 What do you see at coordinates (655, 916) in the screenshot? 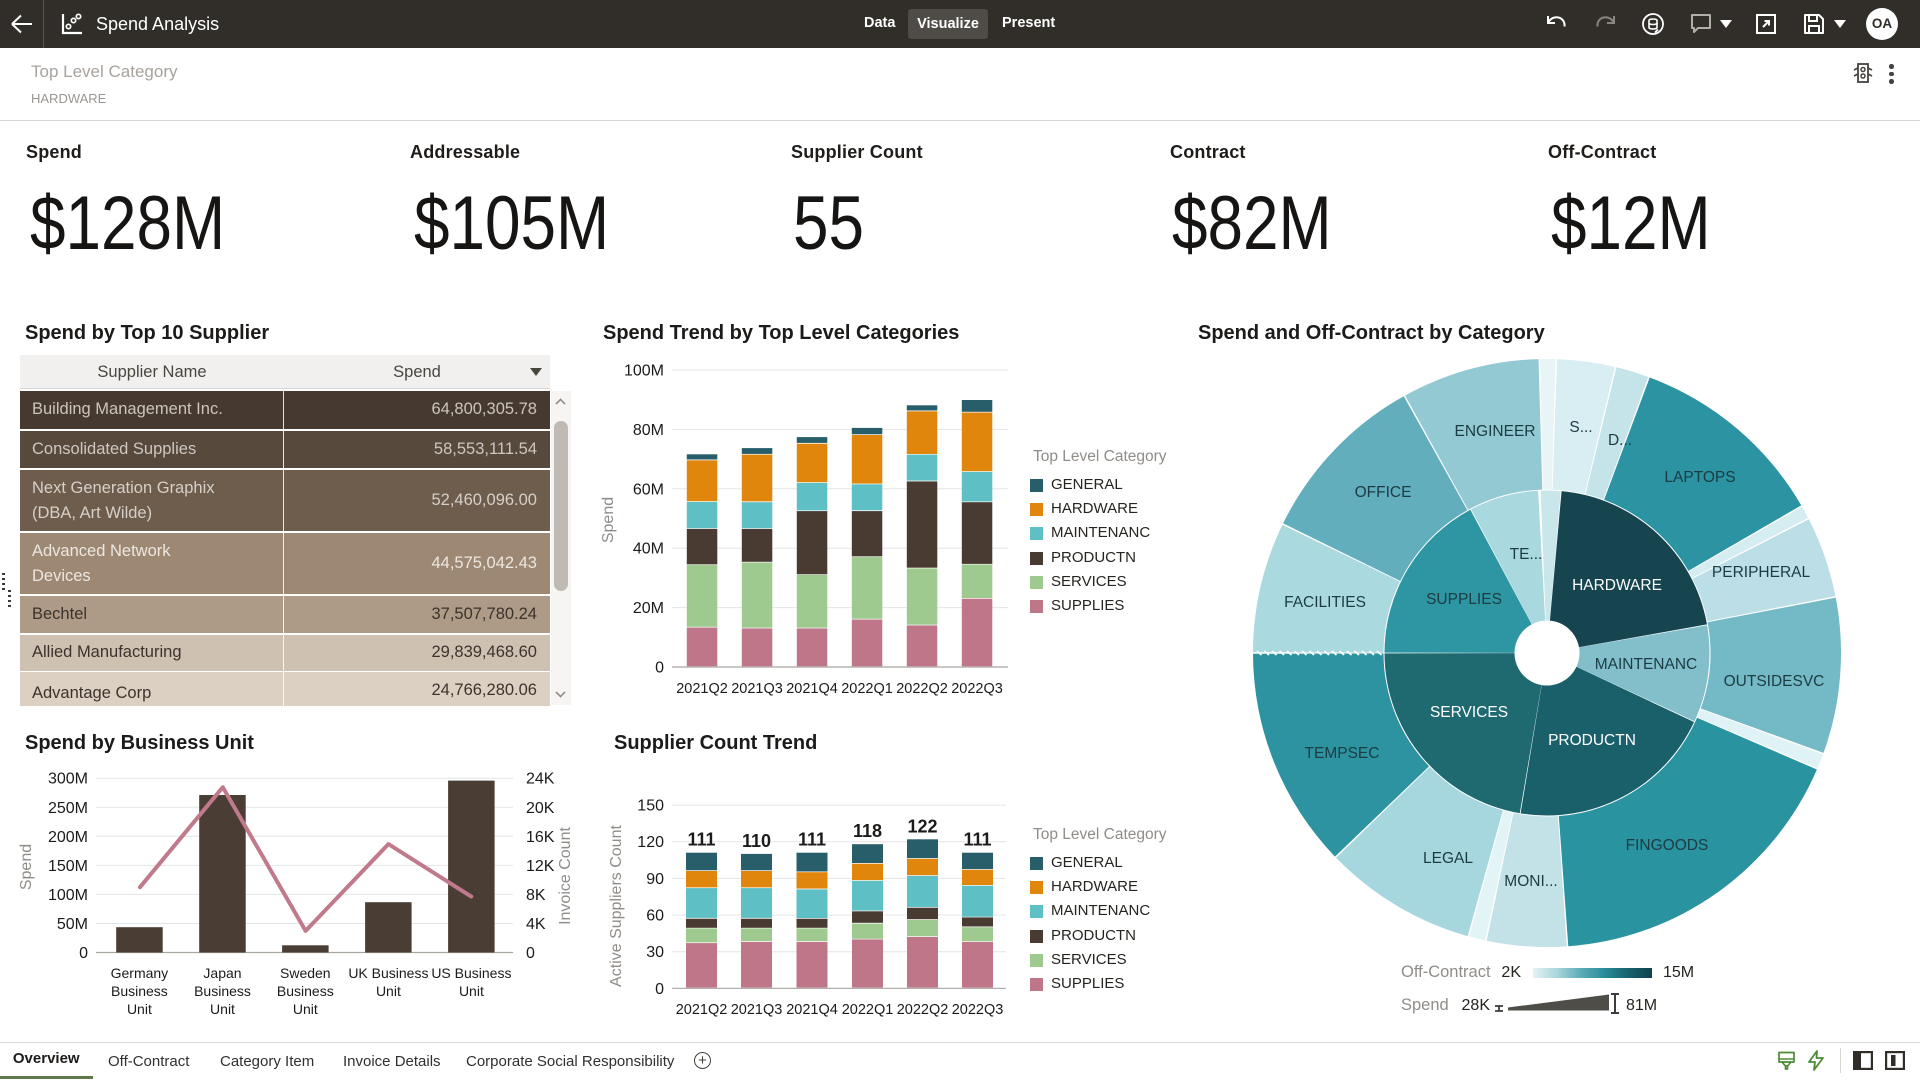
I see `svg-text: 60` at bounding box center [655, 916].